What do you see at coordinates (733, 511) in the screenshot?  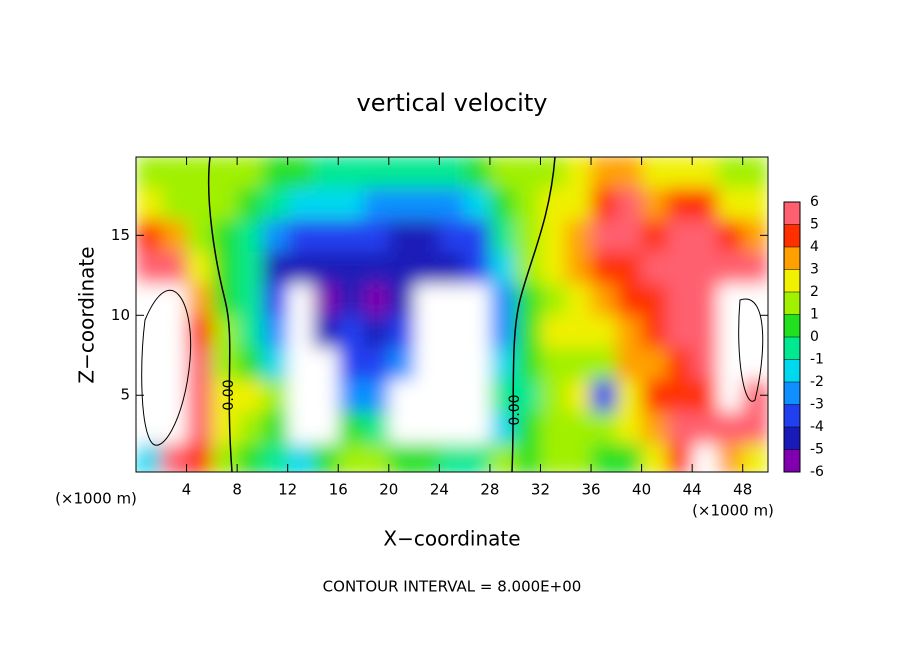 I see `x-unit: (×1000 m)` at bounding box center [733, 511].